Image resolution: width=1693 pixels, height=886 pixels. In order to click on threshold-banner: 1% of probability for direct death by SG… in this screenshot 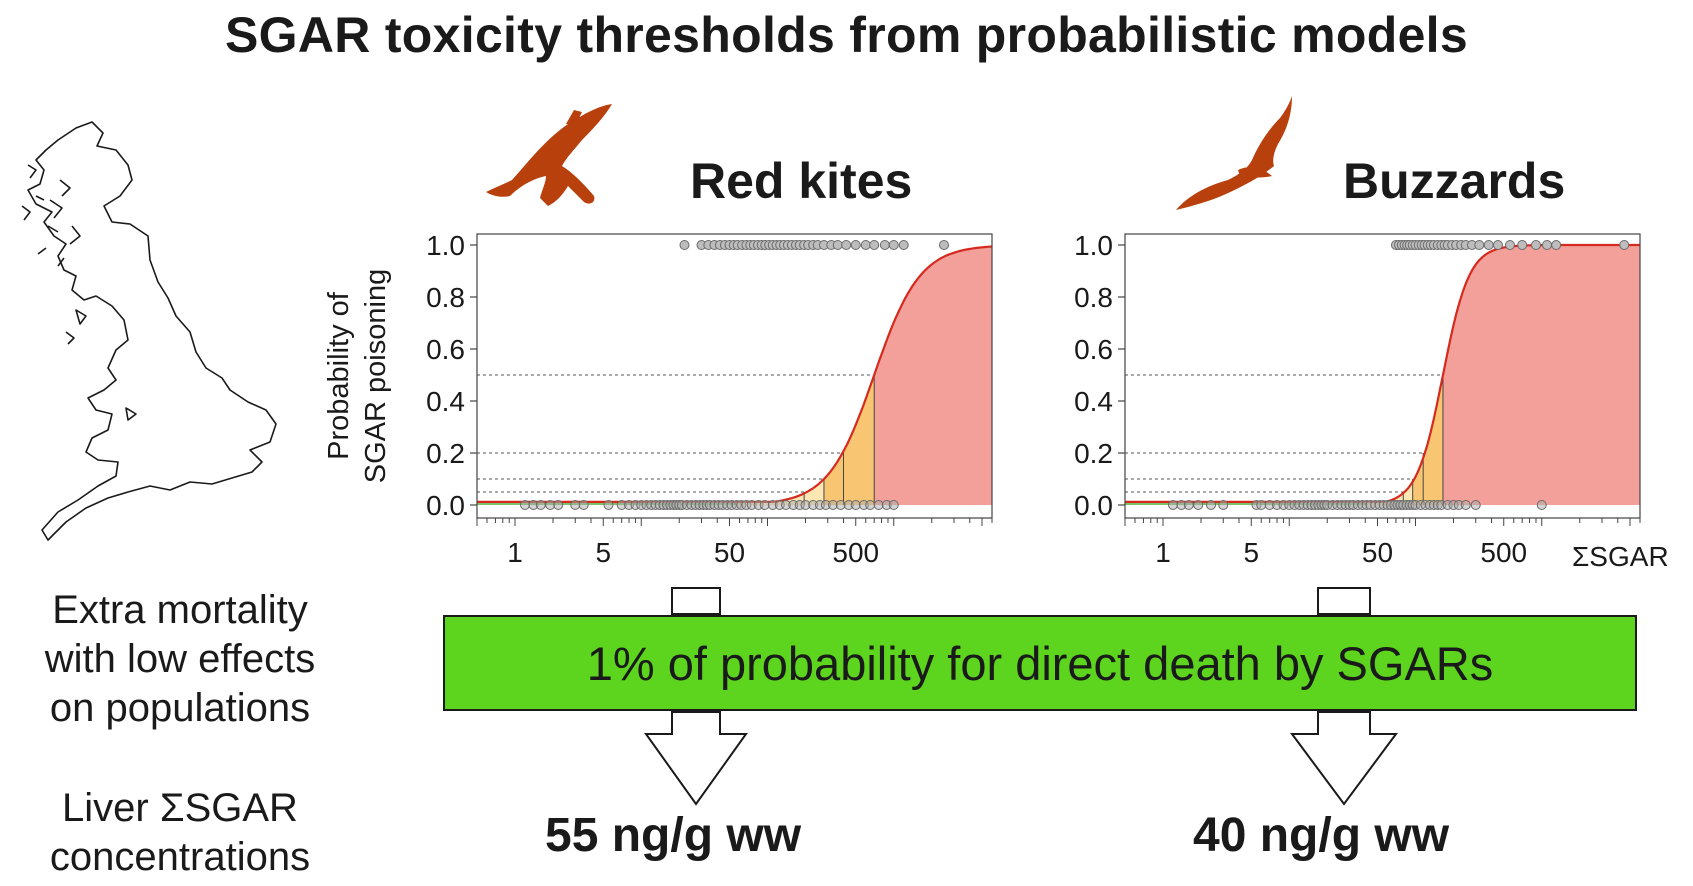, I will do `click(1040, 663)`.